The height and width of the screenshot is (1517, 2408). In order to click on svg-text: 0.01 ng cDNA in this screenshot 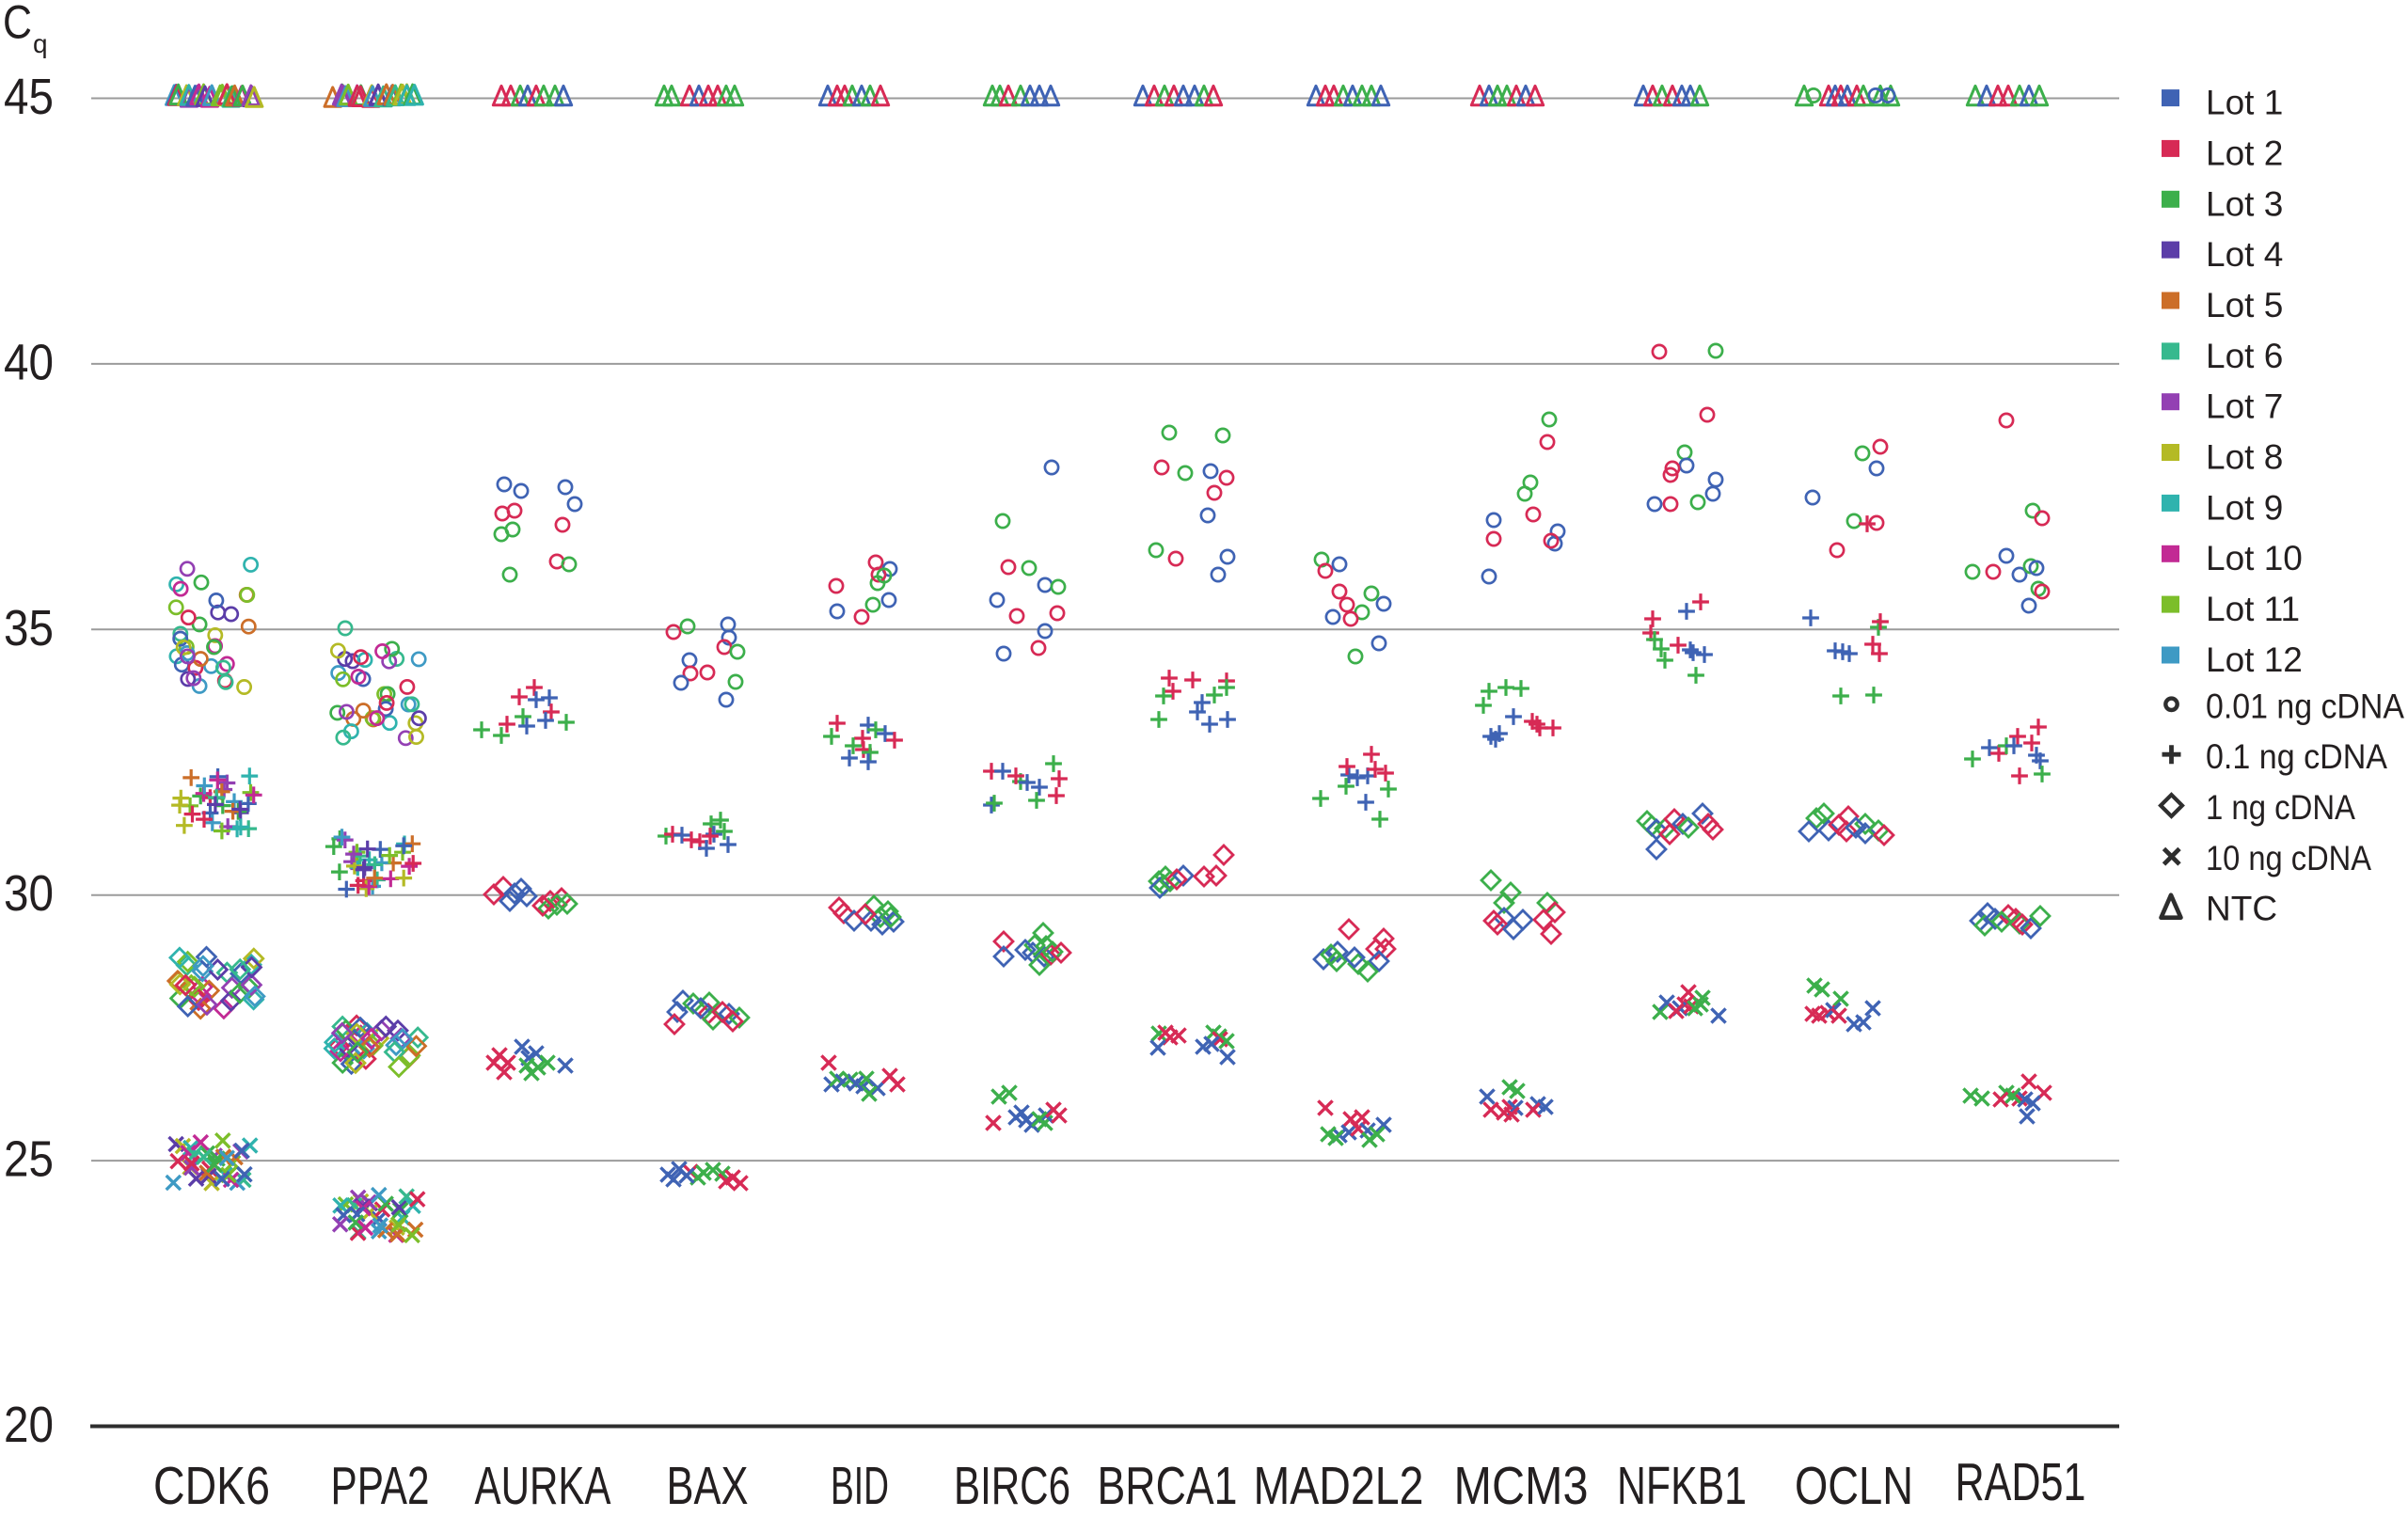, I will do `click(2305, 706)`.